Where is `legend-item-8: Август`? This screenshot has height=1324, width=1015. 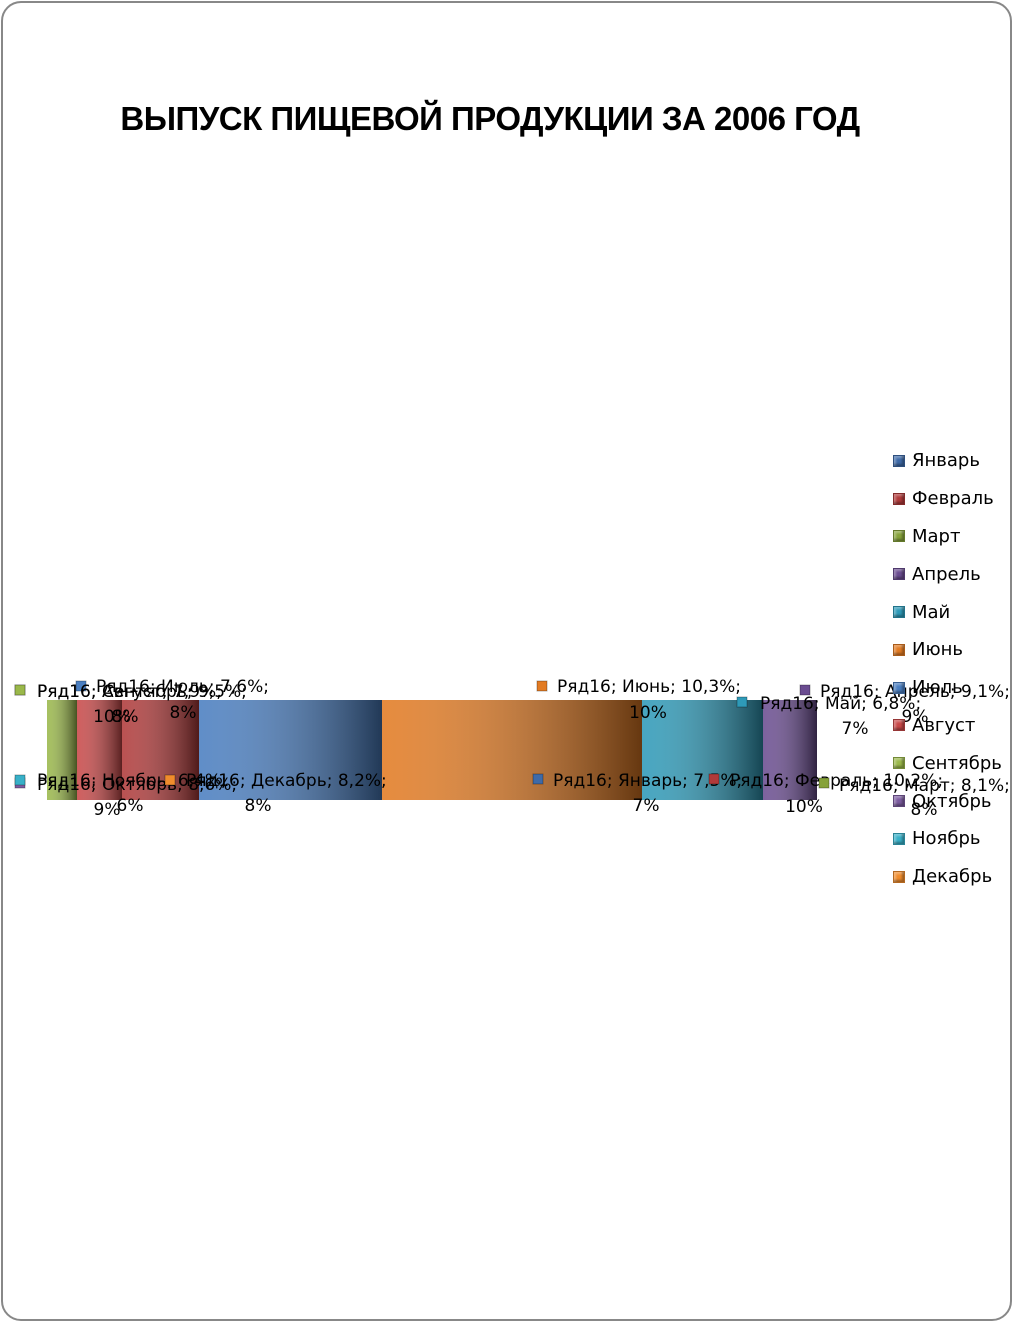
legend-item-8: Август is located at coordinates (947, 726).